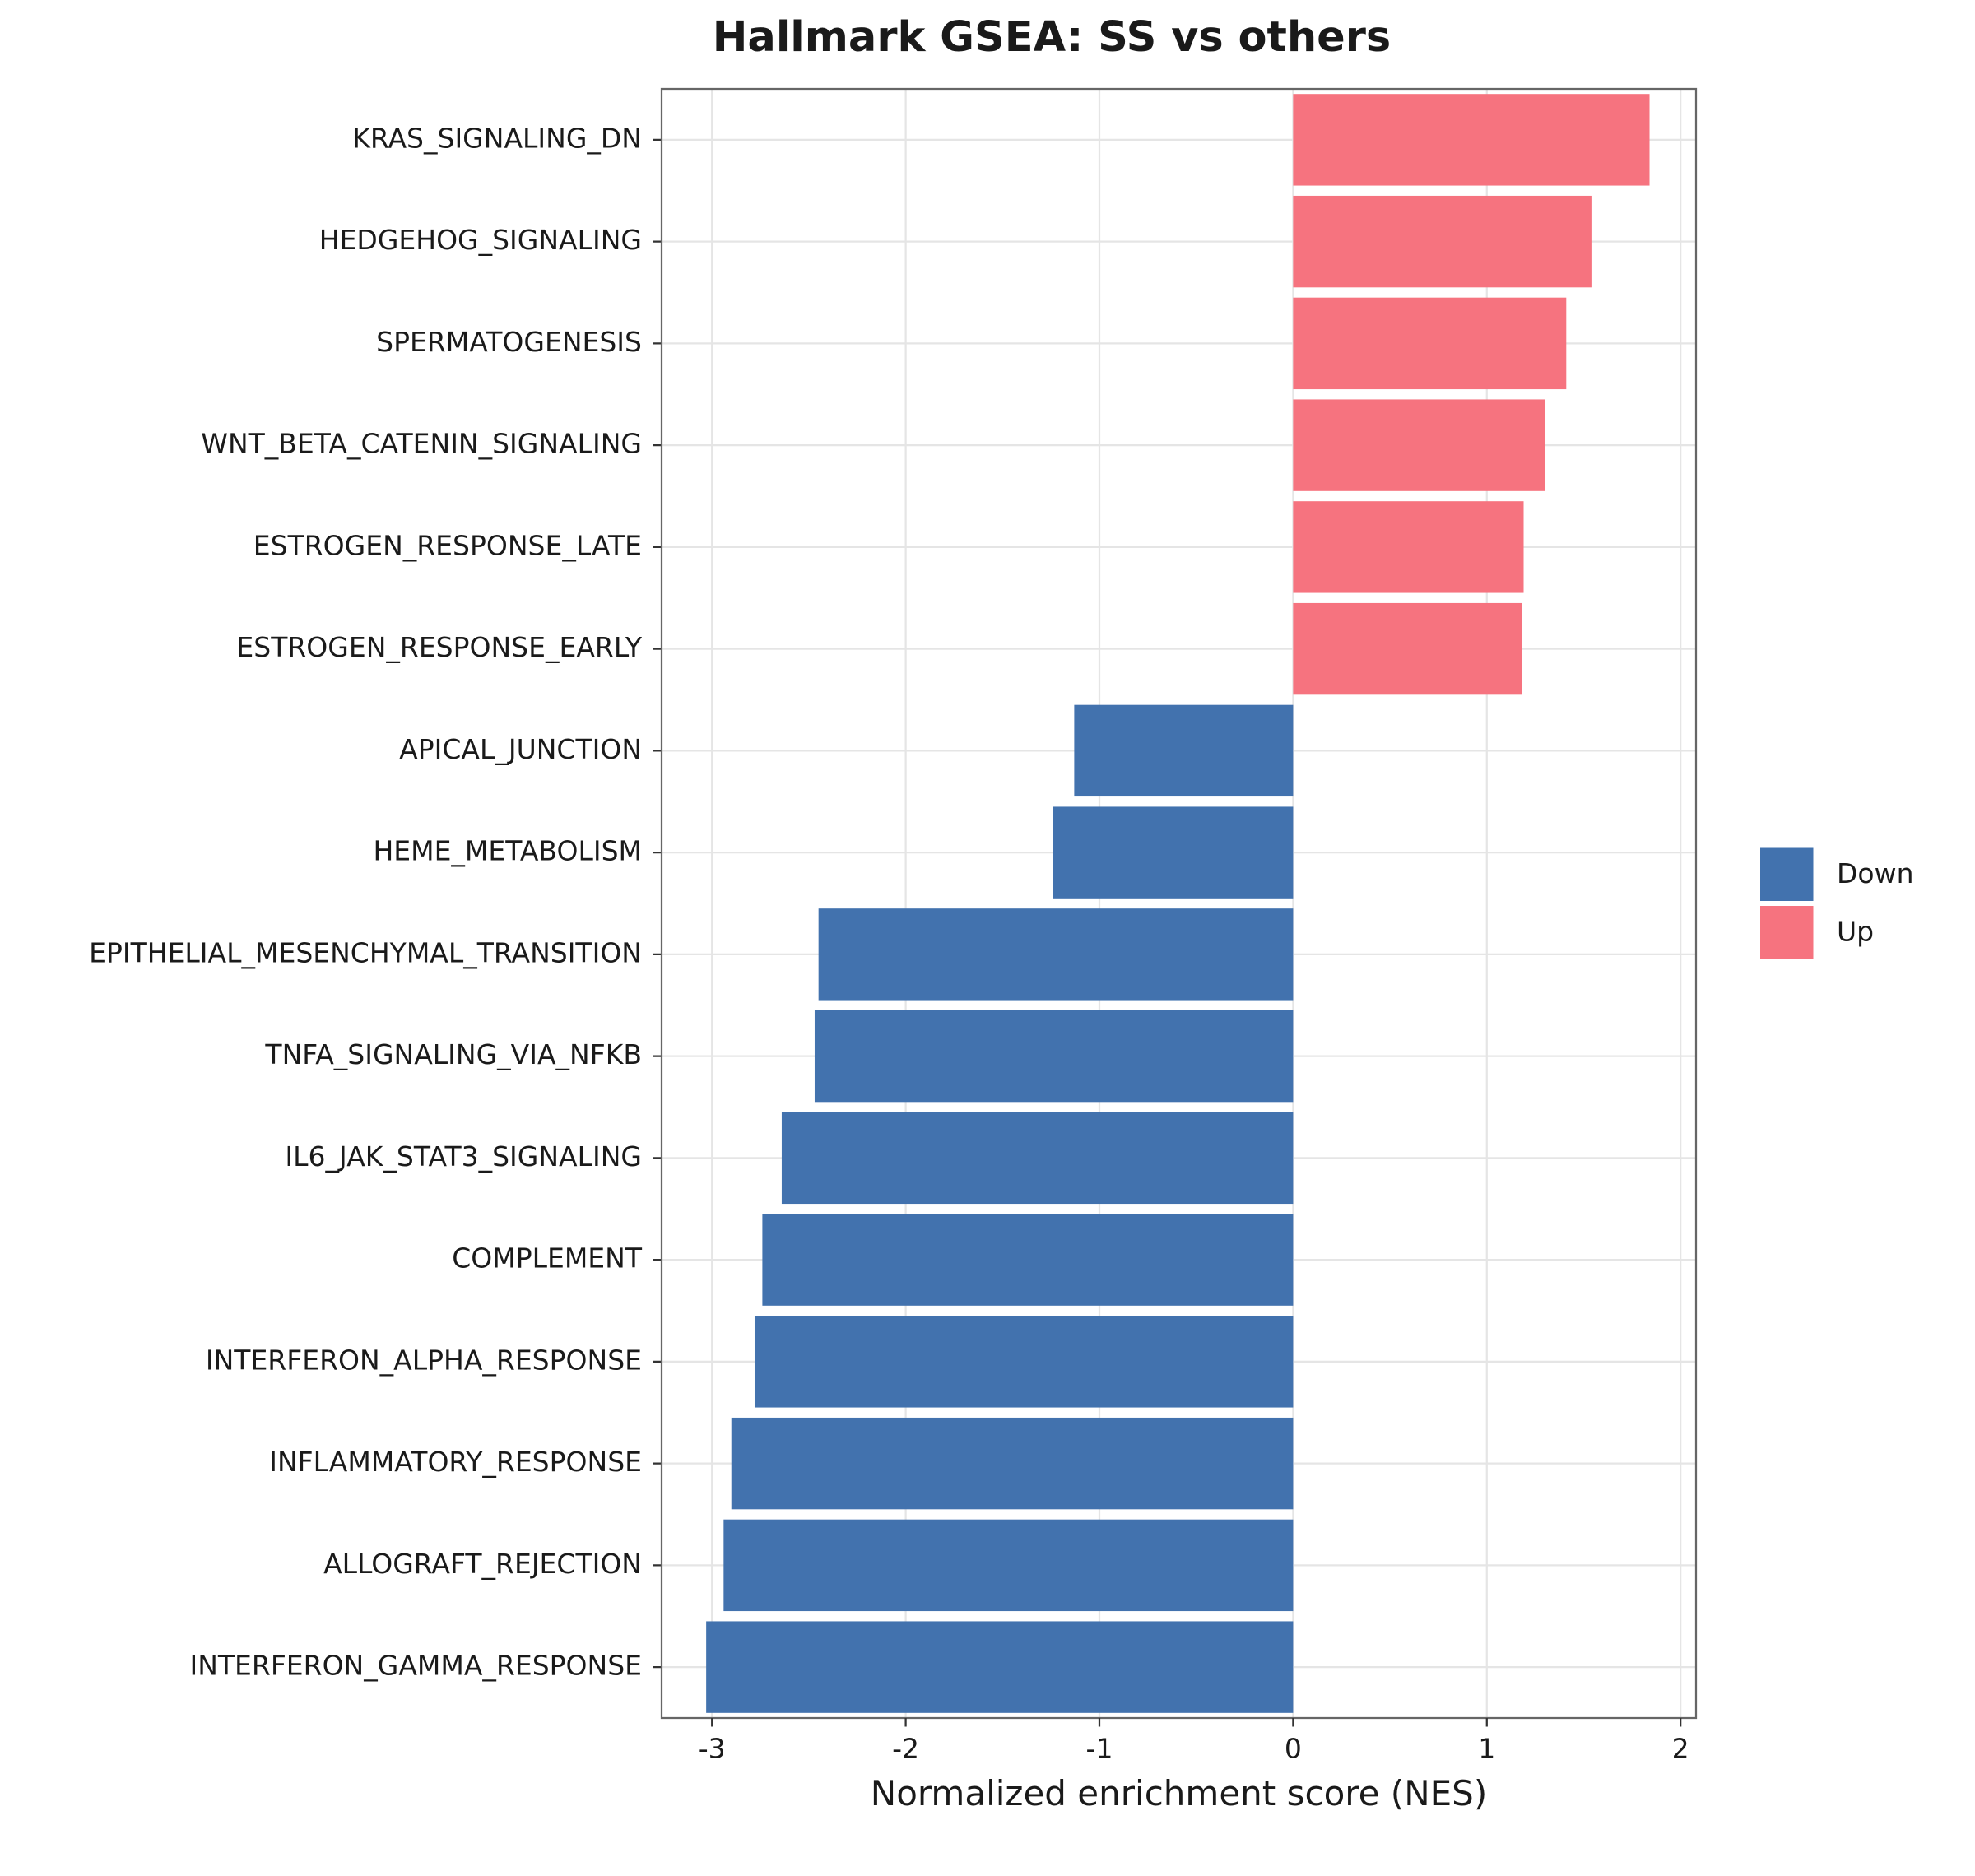  Describe the element at coordinates (1179, 1793) in the screenshot. I see `x-axis-label: Normalized enrichment score (NES)` at that location.